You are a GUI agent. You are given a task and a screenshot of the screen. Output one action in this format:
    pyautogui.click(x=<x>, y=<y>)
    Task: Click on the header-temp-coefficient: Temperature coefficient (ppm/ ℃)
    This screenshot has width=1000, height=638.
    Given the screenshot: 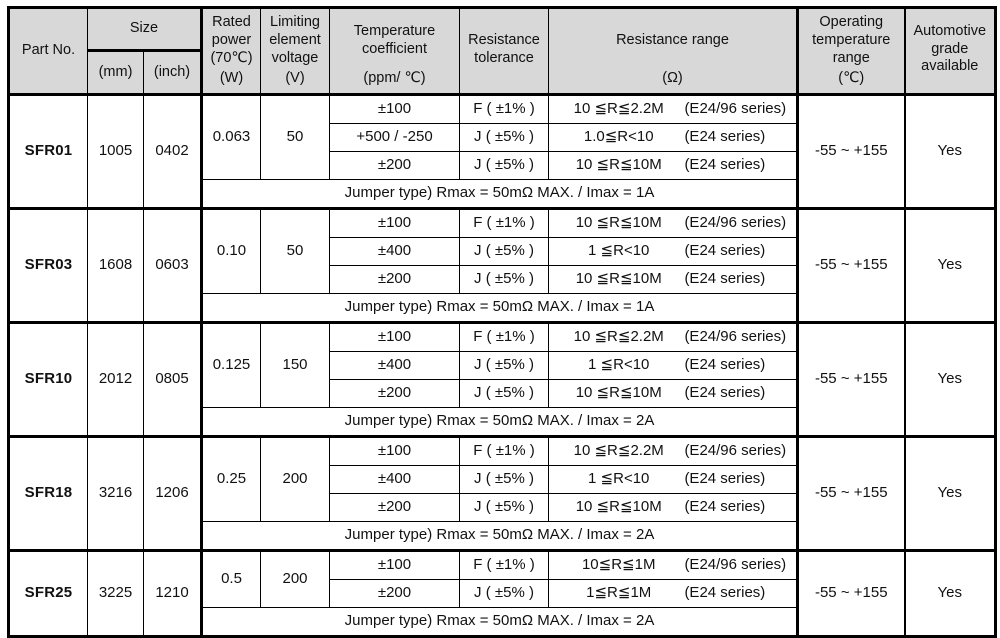 What is the action you would take?
    pyautogui.click(x=394, y=51)
    